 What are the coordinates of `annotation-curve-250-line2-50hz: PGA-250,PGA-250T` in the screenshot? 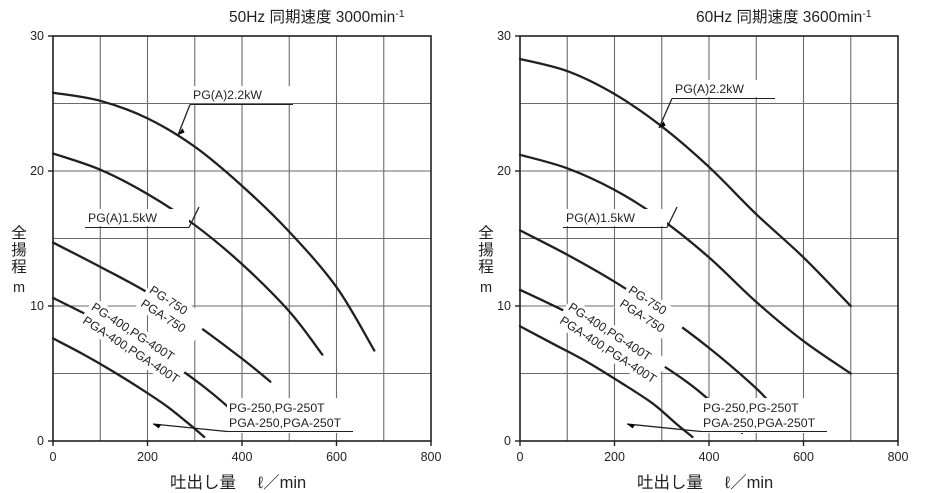 It's located at (285, 423).